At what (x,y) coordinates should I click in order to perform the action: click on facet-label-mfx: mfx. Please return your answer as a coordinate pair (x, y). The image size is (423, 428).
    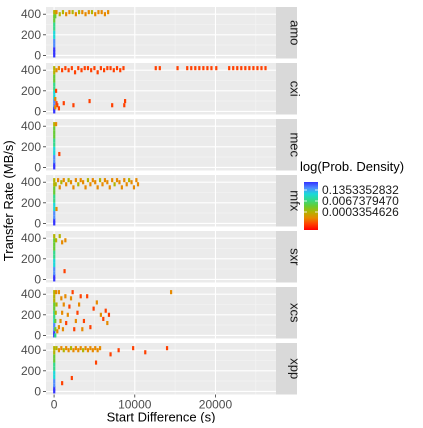
    Looking at the image, I should click on (295, 200).